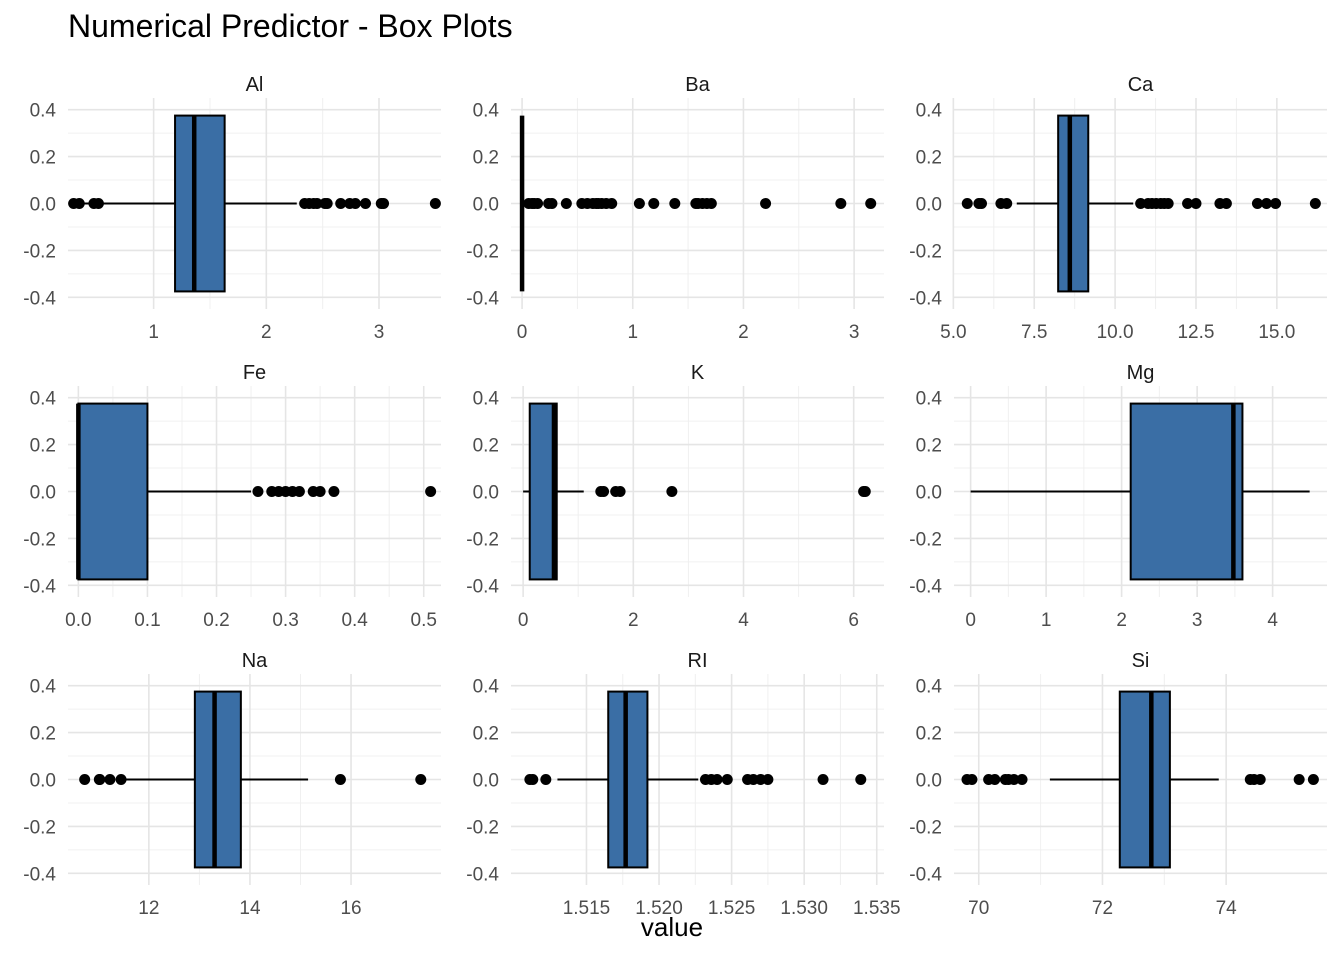  I want to click on panel-fe-x-tick-label: 0.4, so click(354, 620).